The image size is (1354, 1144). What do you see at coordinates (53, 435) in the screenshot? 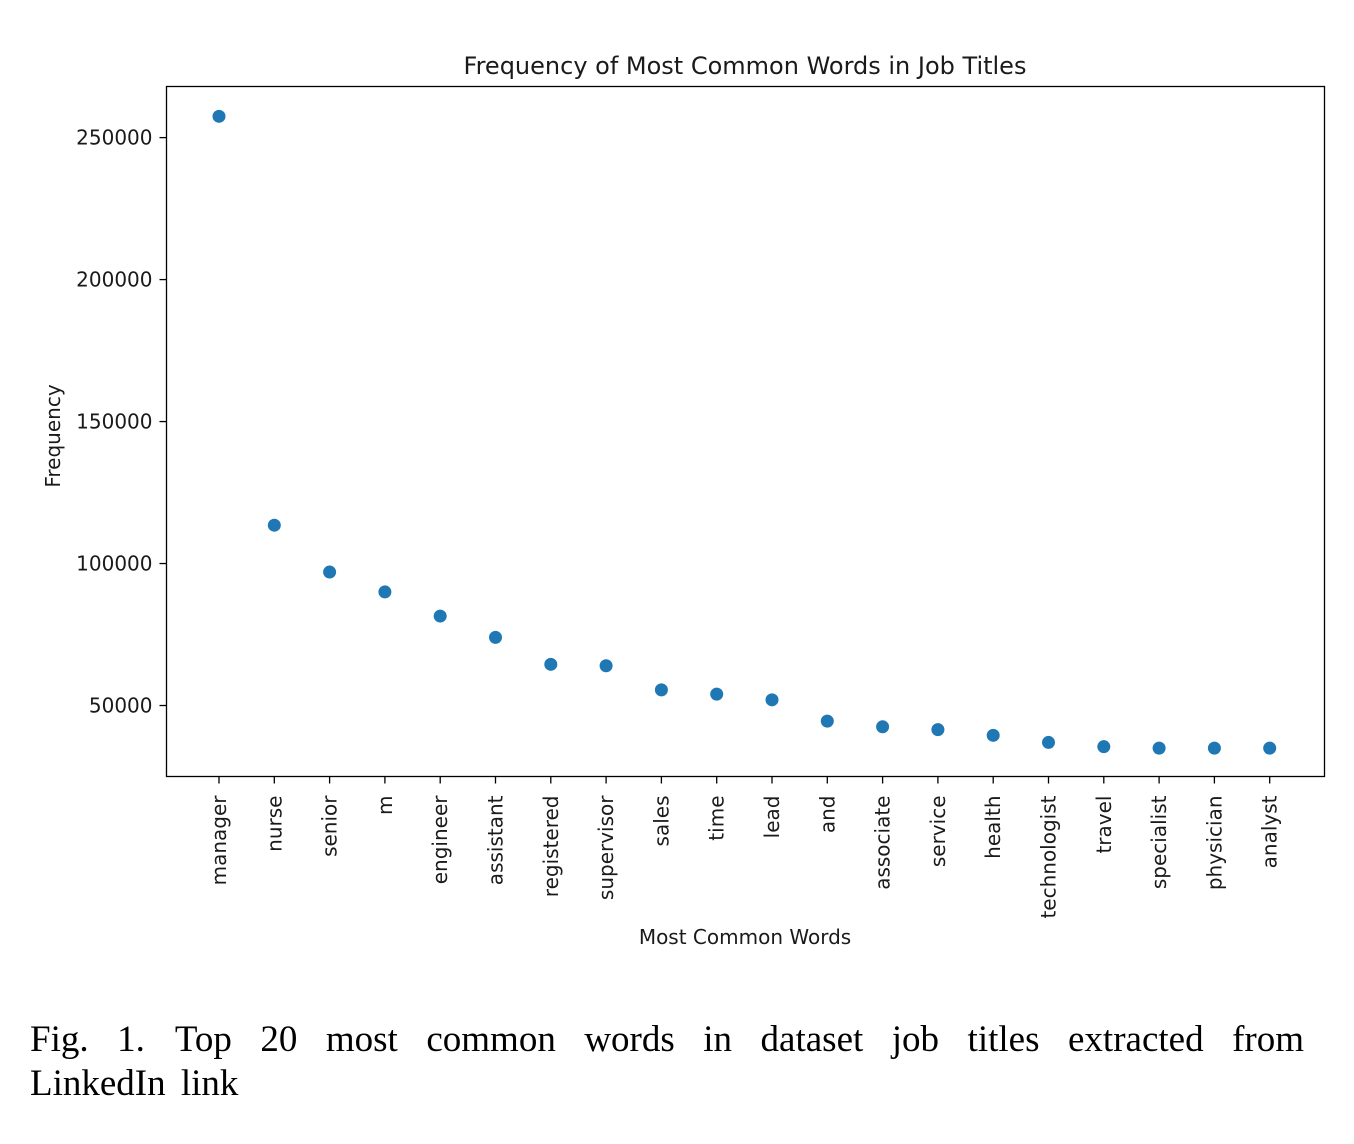
I see `y-axis-label: Frequency` at bounding box center [53, 435].